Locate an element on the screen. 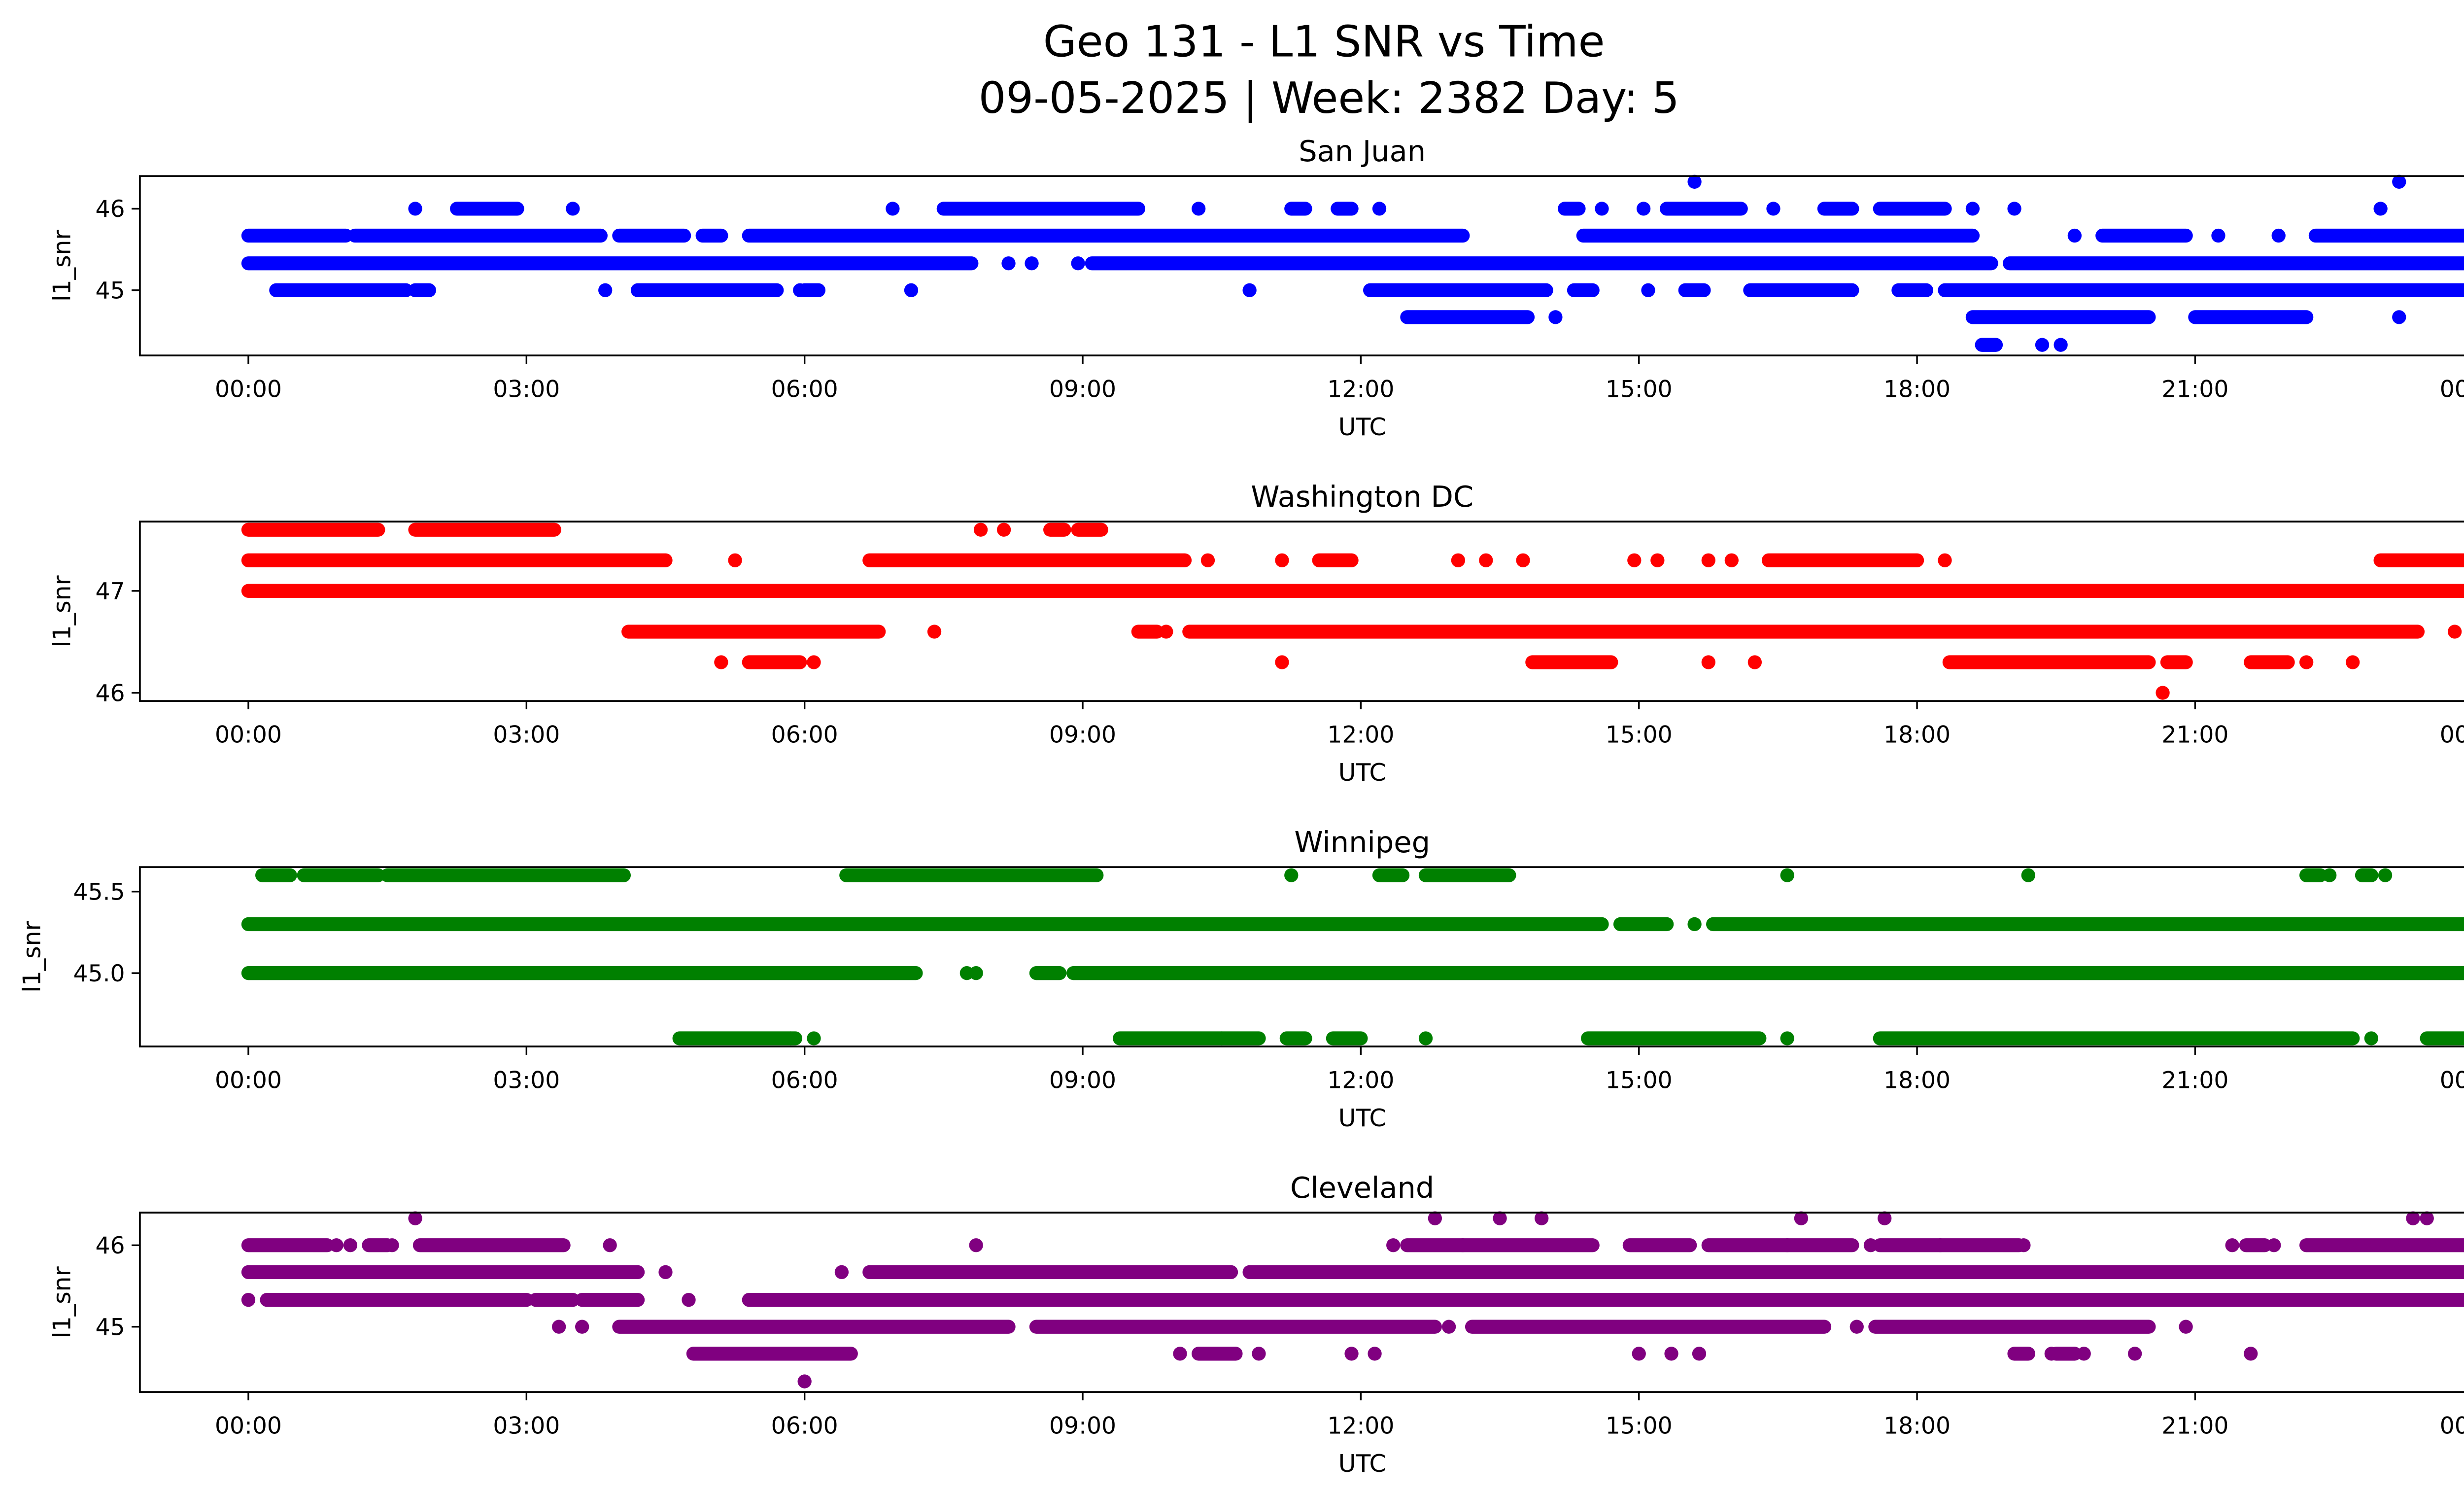 The width and height of the screenshot is (2464, 1495). x-tick-label: 09:00 is located at coordinates (1082, 1425).